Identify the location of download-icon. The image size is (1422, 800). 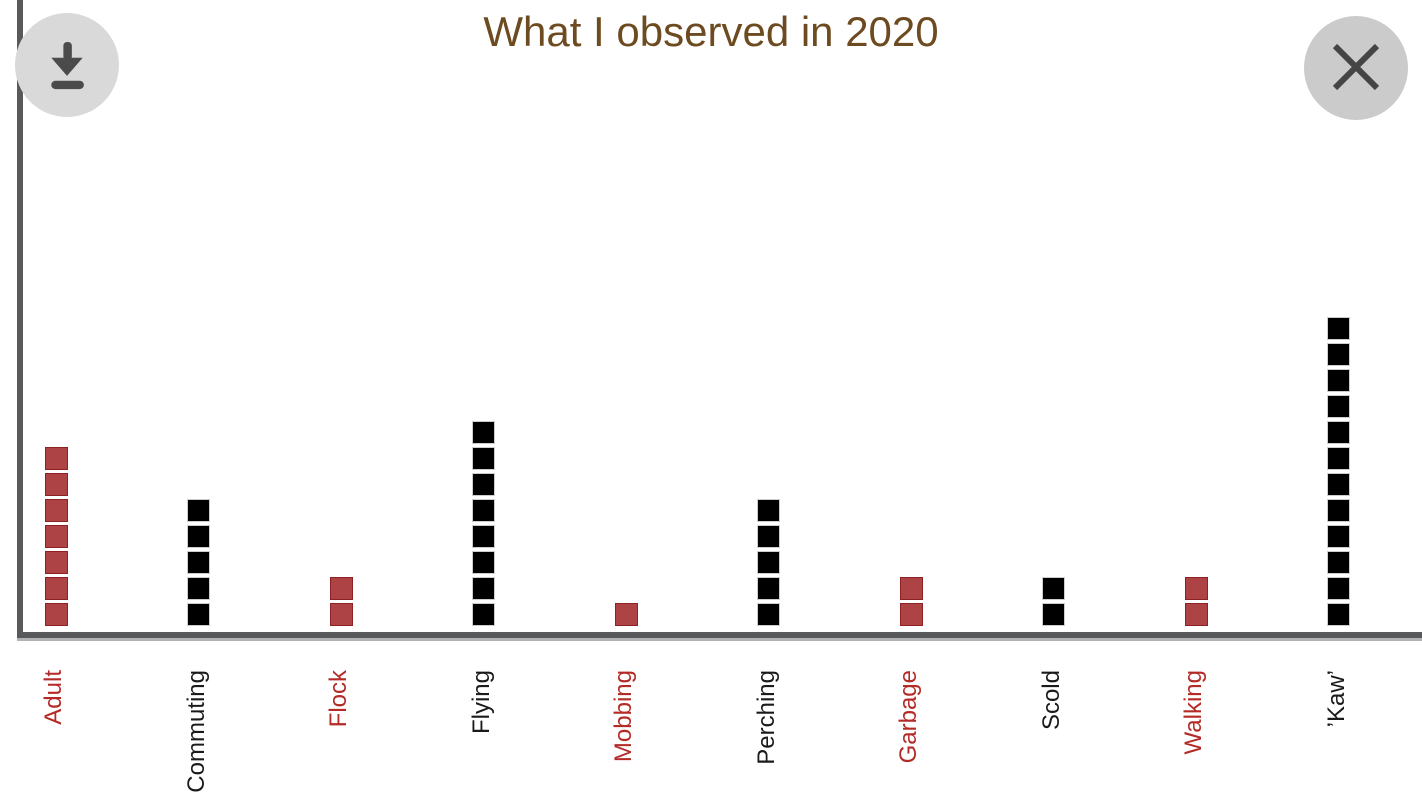
(67, 65).